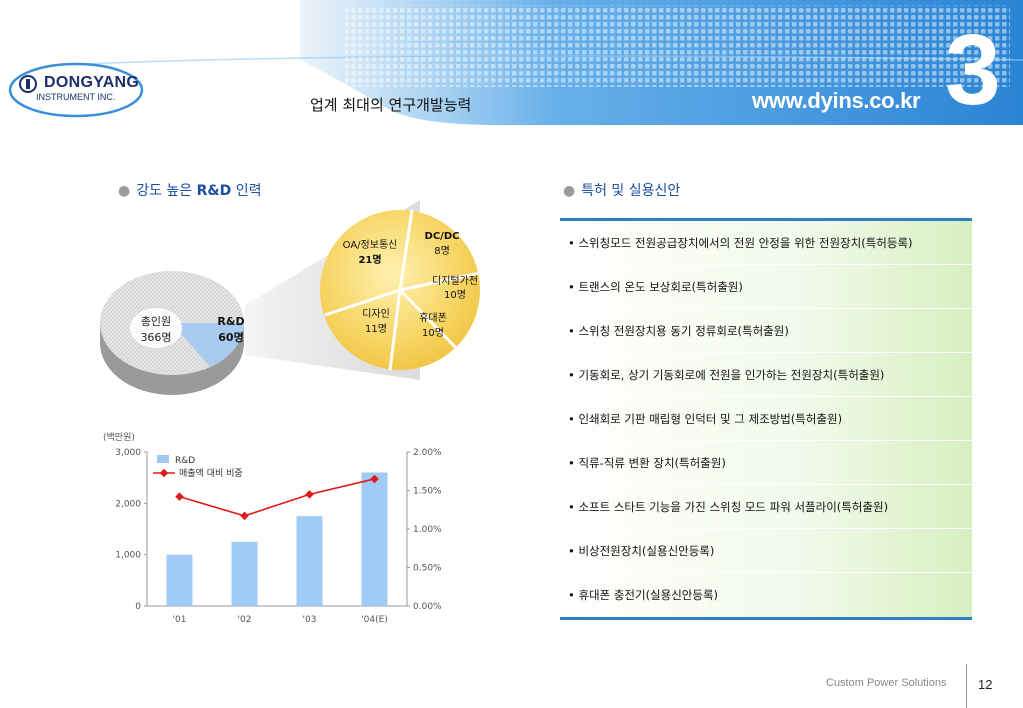 This screenshot has width=1023, height=708. What do you see at coordinates (433, 318) in the screenshot?
I see `slice-name-mobile: 휴대폰` at bounding box center [433, 318].